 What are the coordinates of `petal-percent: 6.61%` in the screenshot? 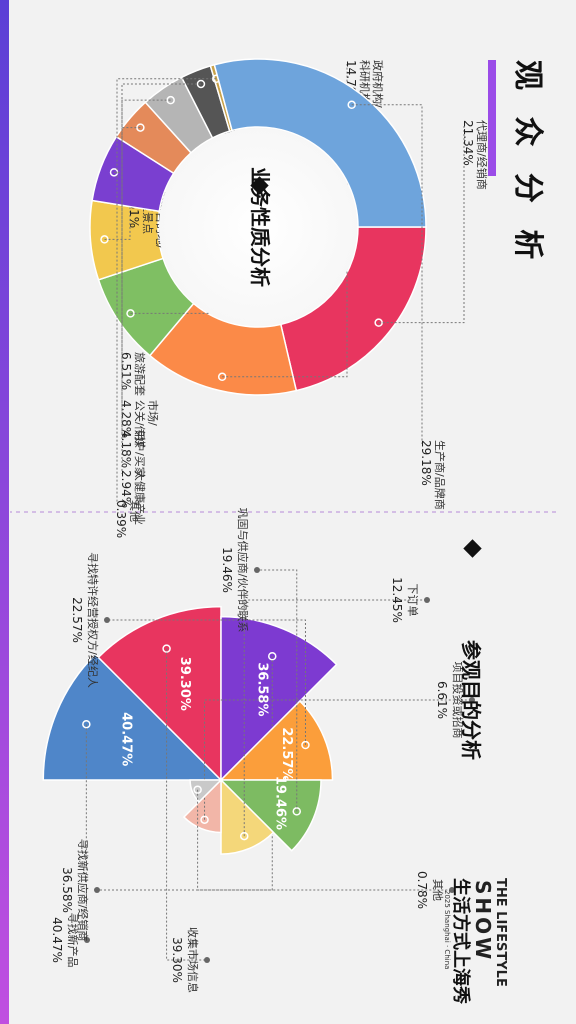 It's located at (442, 700).